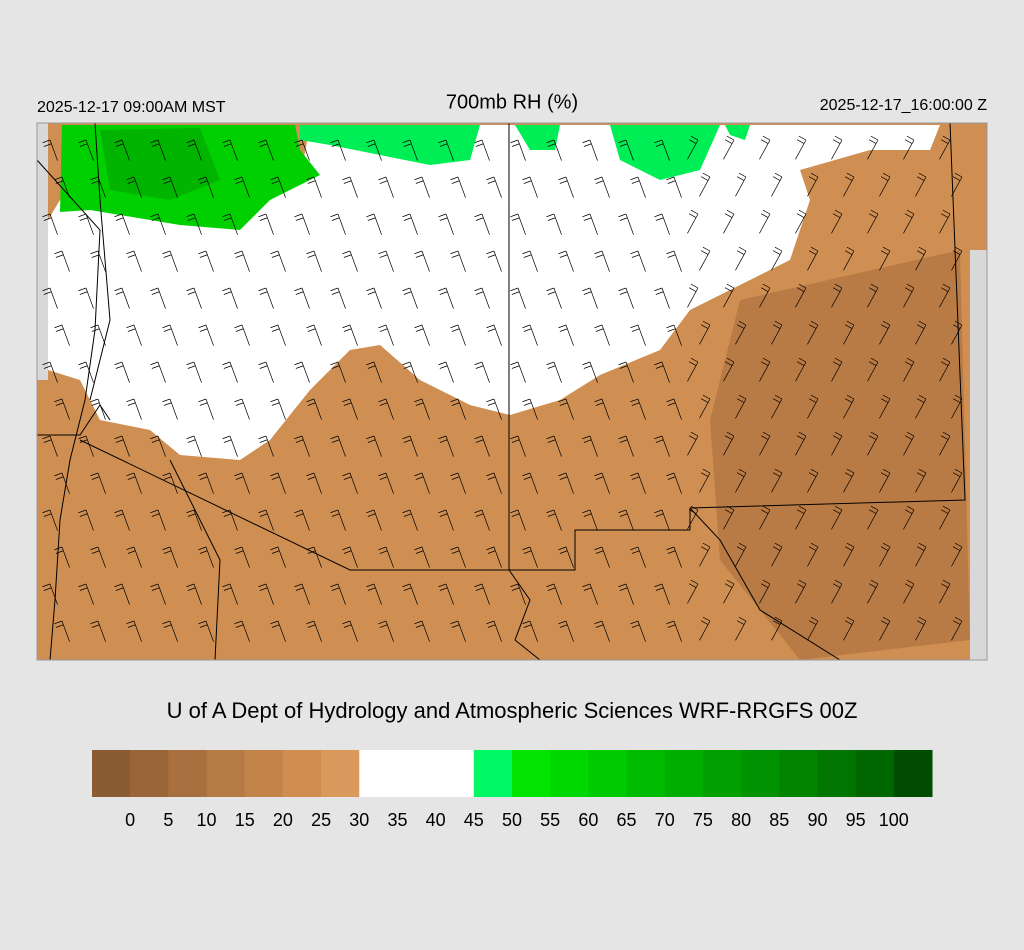 The image size is (1024, 950). Describe the element at coordinates (283, 820) in the screenshot. I see `colorbar-label: 20` at that location.